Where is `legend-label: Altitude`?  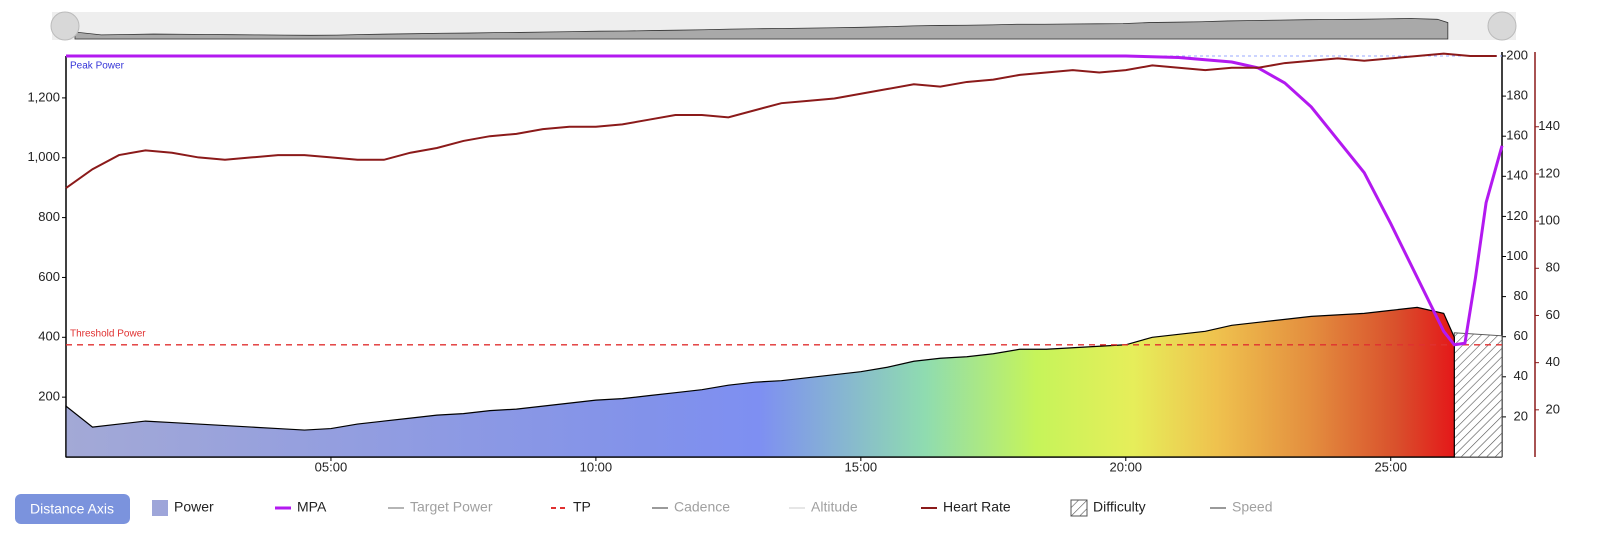
legend-label: Altitude is located at coordinates (834, 507).